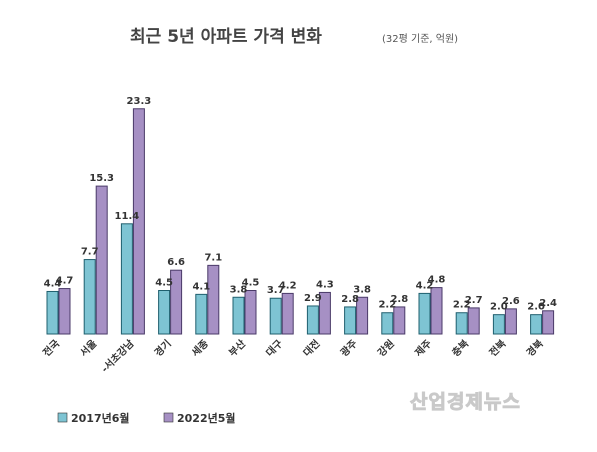  What do you see at coordinates (101, 178) in the screenshot?
I see `value-label-2022-1: 15.3` at bounding box center [101, 178].